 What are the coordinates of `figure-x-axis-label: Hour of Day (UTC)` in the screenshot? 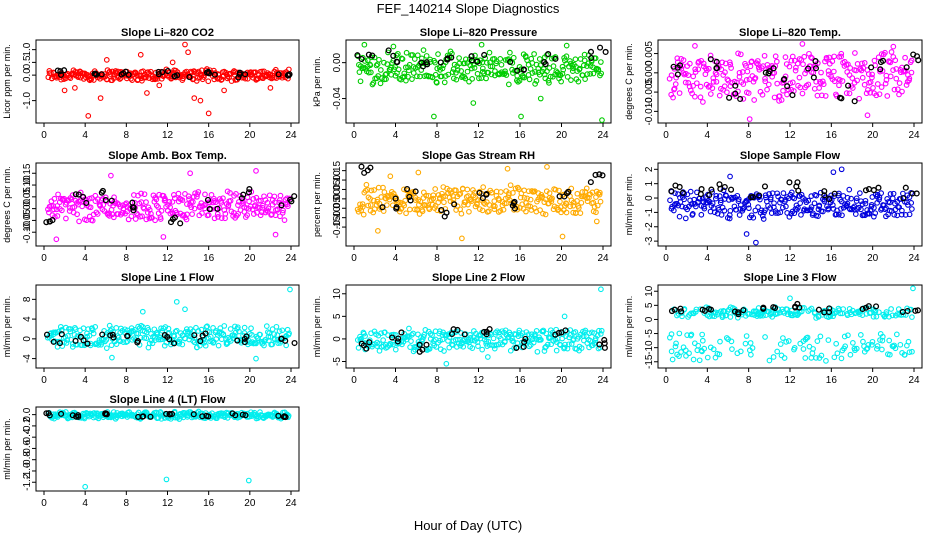 It's located at (468, 525).